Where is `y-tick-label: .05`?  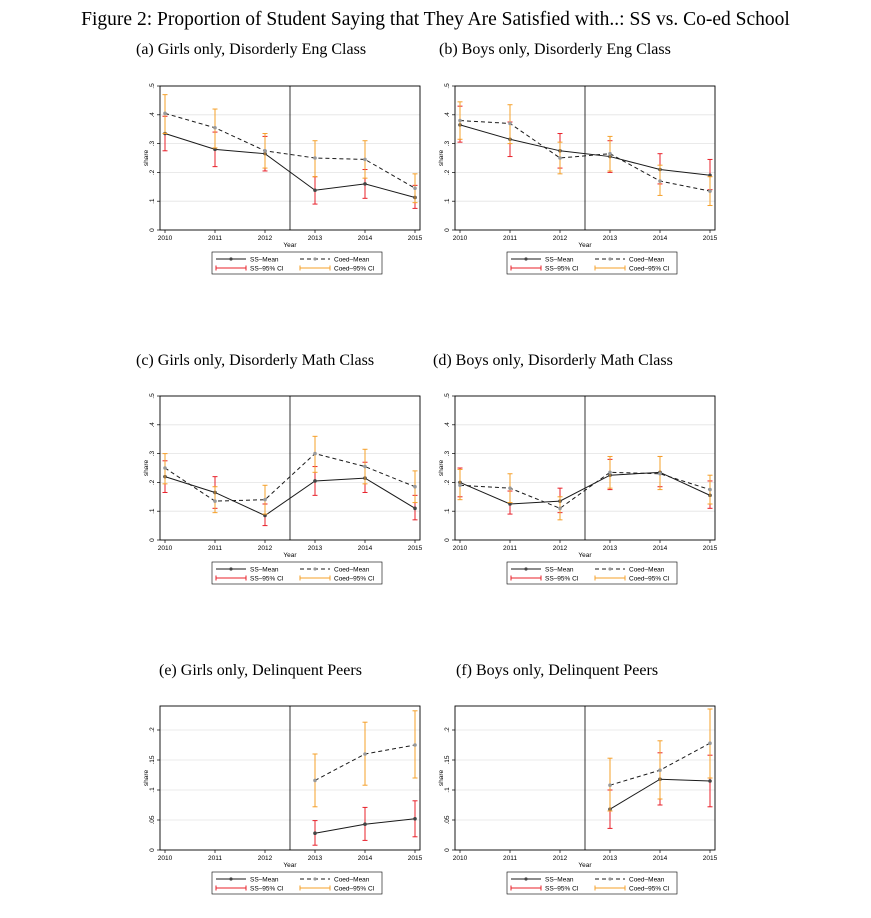 y-tick-label: .05 is located at coordinates (447, 819).